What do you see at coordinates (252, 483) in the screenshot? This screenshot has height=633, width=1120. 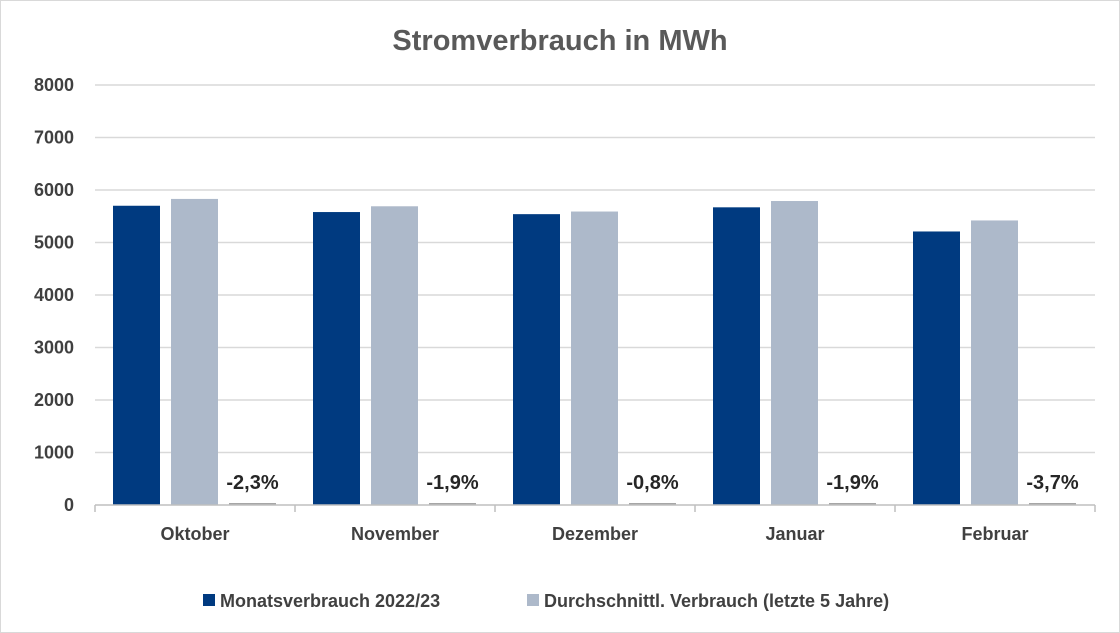 I see `change-label: -2,3%` at bounding box center [252, 483].